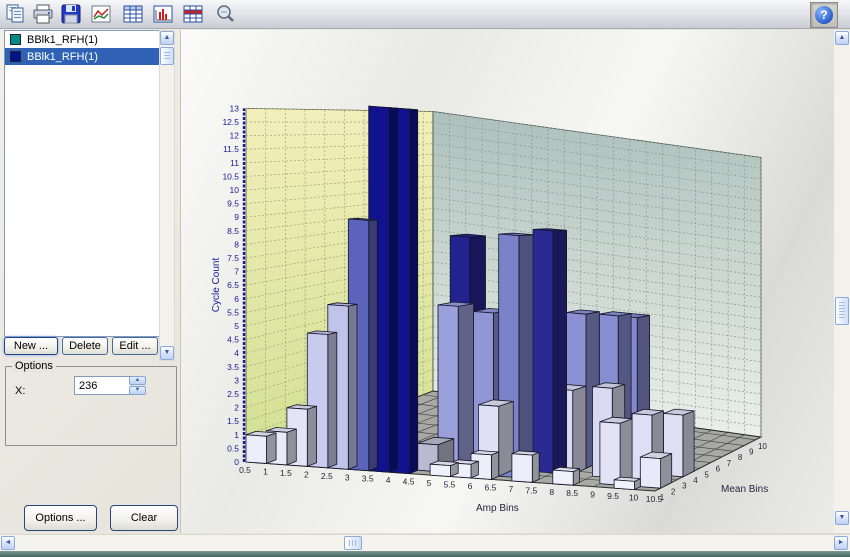  Describe the element at coordinates (425, 543) in the screenshot. I see `horizontal-scrollbar: ◄ ►` at that location.